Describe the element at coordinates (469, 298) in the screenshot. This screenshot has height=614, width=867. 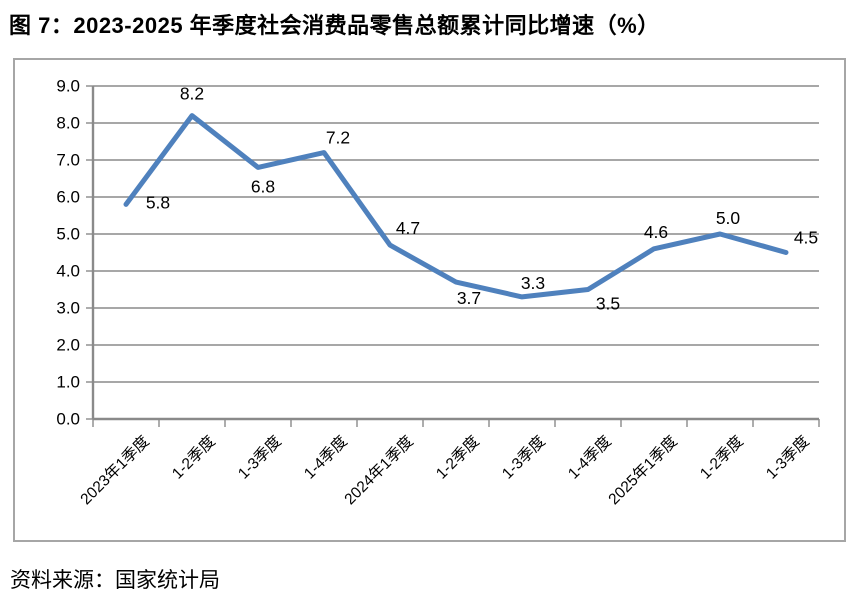
I see `data-point-label: 3.7` at that location.